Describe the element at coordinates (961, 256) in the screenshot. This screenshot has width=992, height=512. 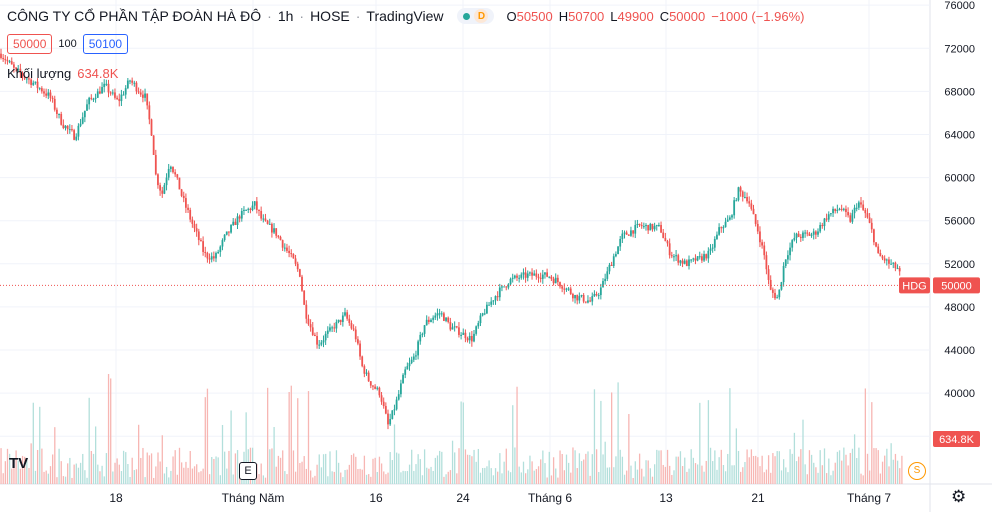
I see `price-axis` at that location.